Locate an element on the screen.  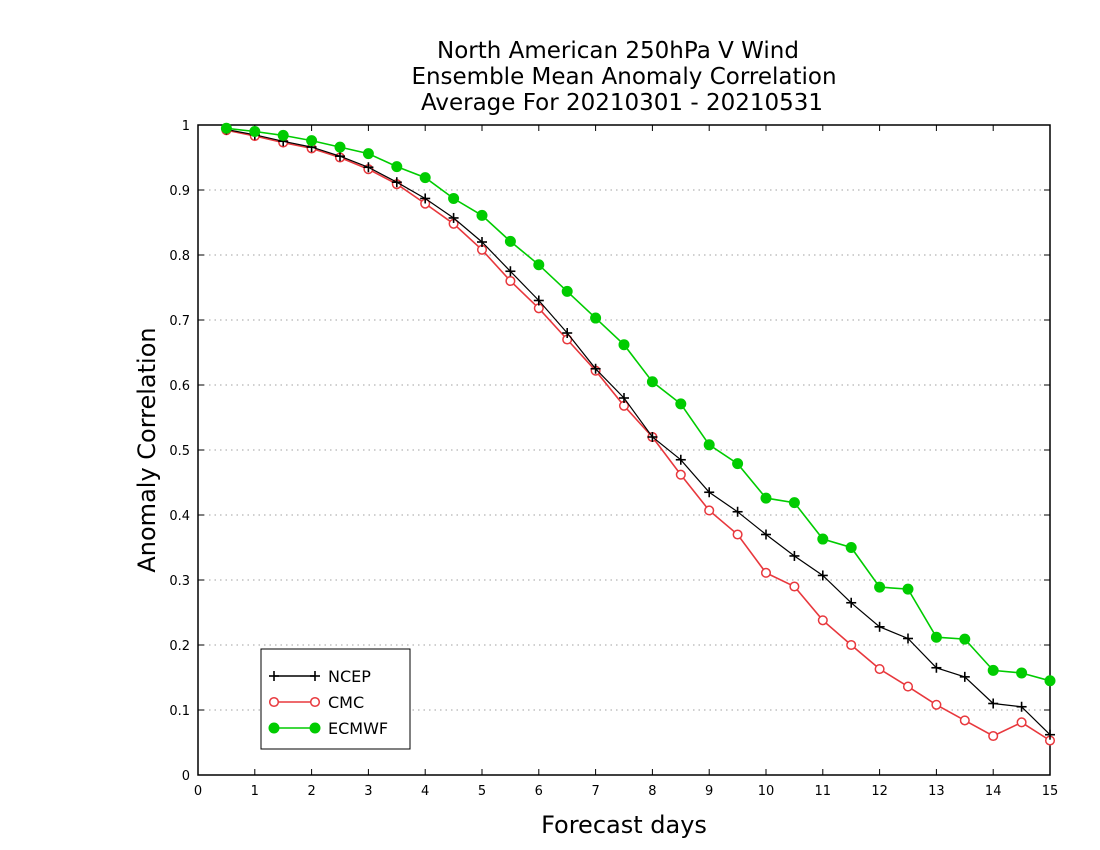
x-tick-label: 5 is located at coordinates (482, 791).